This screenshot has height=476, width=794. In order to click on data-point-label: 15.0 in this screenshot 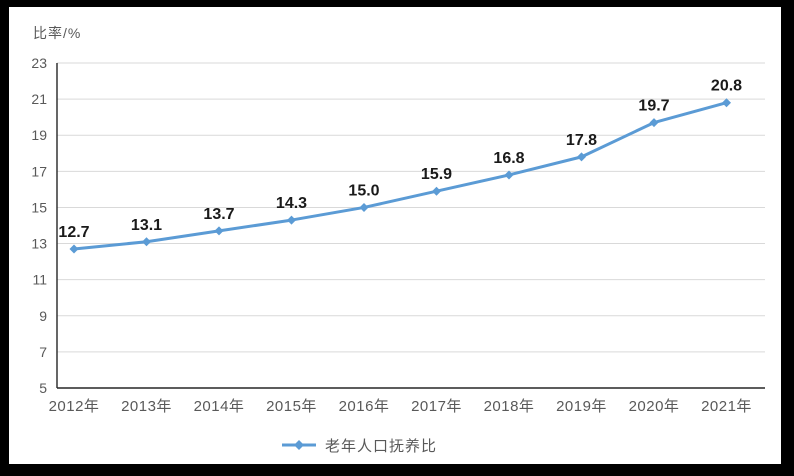, I will do `click(363, 190)`.